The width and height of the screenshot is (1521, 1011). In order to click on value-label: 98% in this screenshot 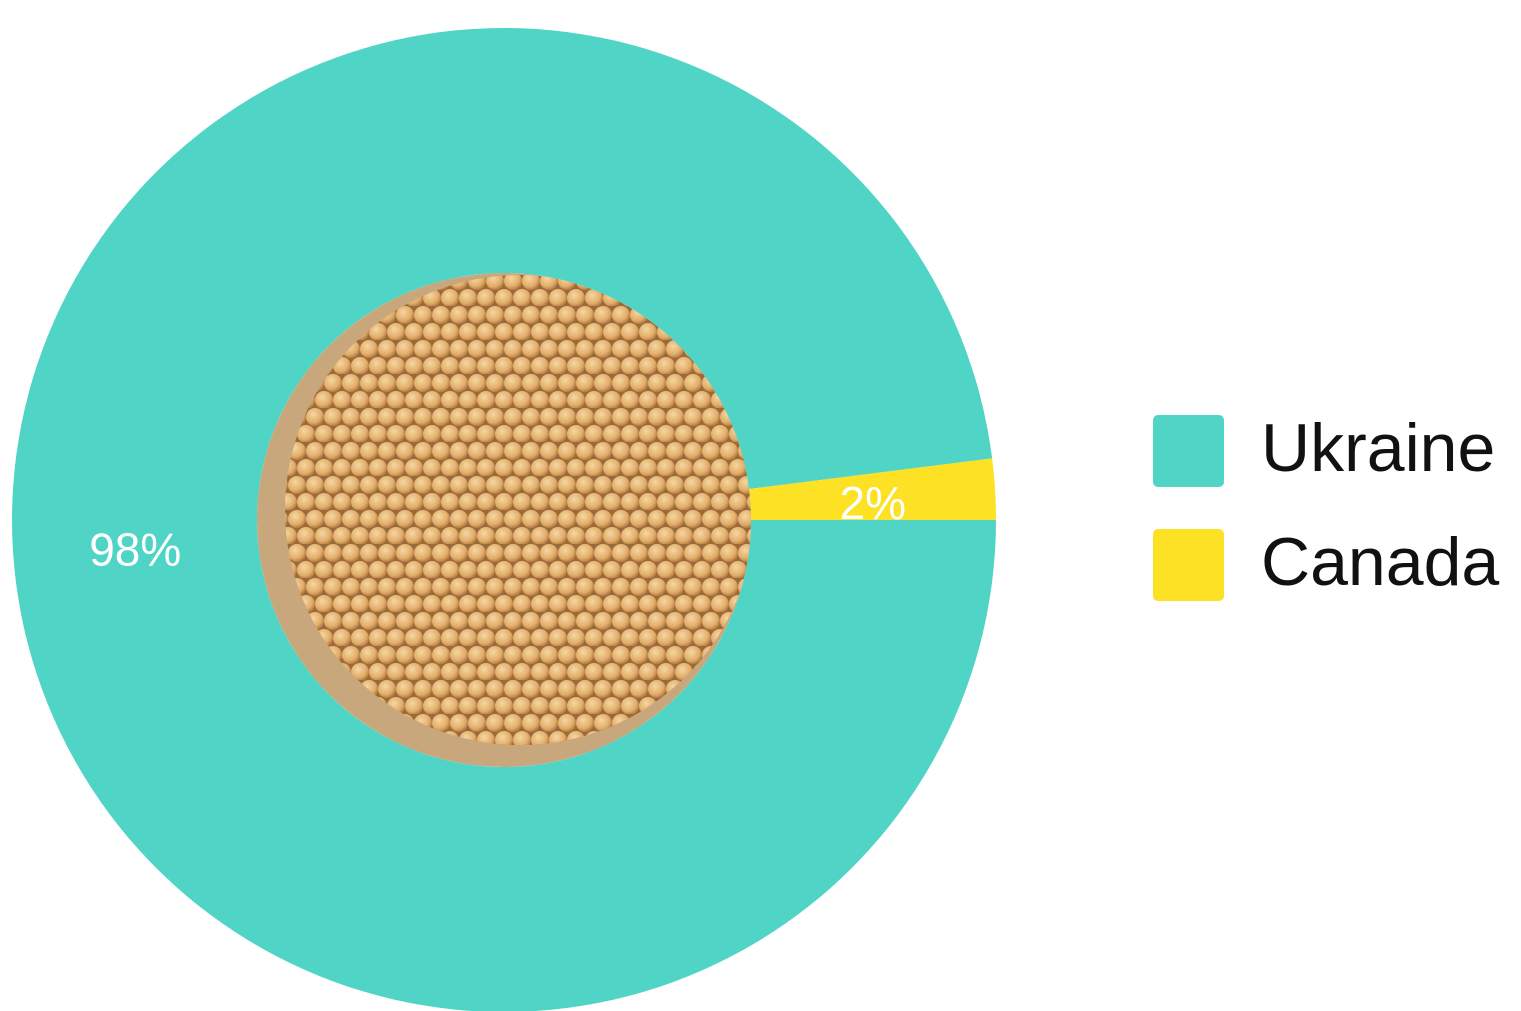, I will do `click(135, 549)`.